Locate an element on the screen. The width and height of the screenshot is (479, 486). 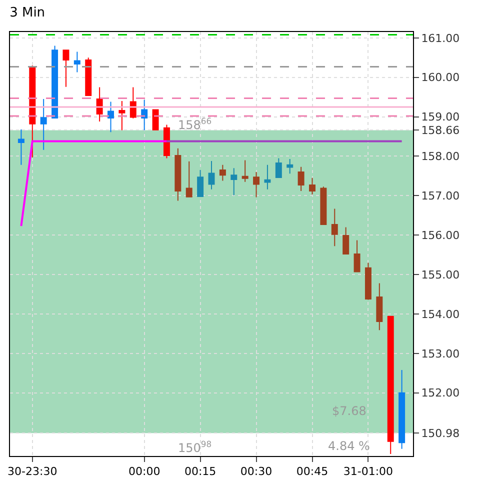
y-tick-label: 160.00 is located at coordinates (440, 77).